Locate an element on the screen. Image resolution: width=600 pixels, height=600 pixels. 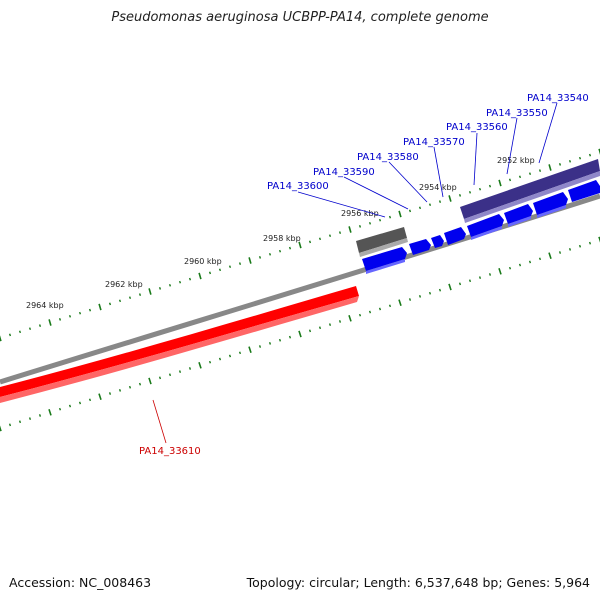
kbp-label-2964: 2964 kbp is located at coordinates (45, 305).